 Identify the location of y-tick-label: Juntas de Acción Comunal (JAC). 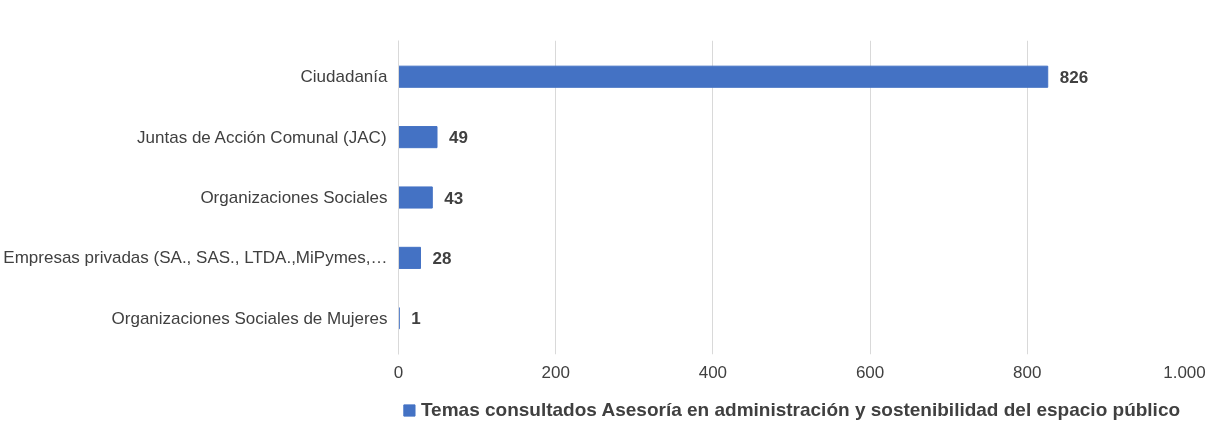
(262, 137).